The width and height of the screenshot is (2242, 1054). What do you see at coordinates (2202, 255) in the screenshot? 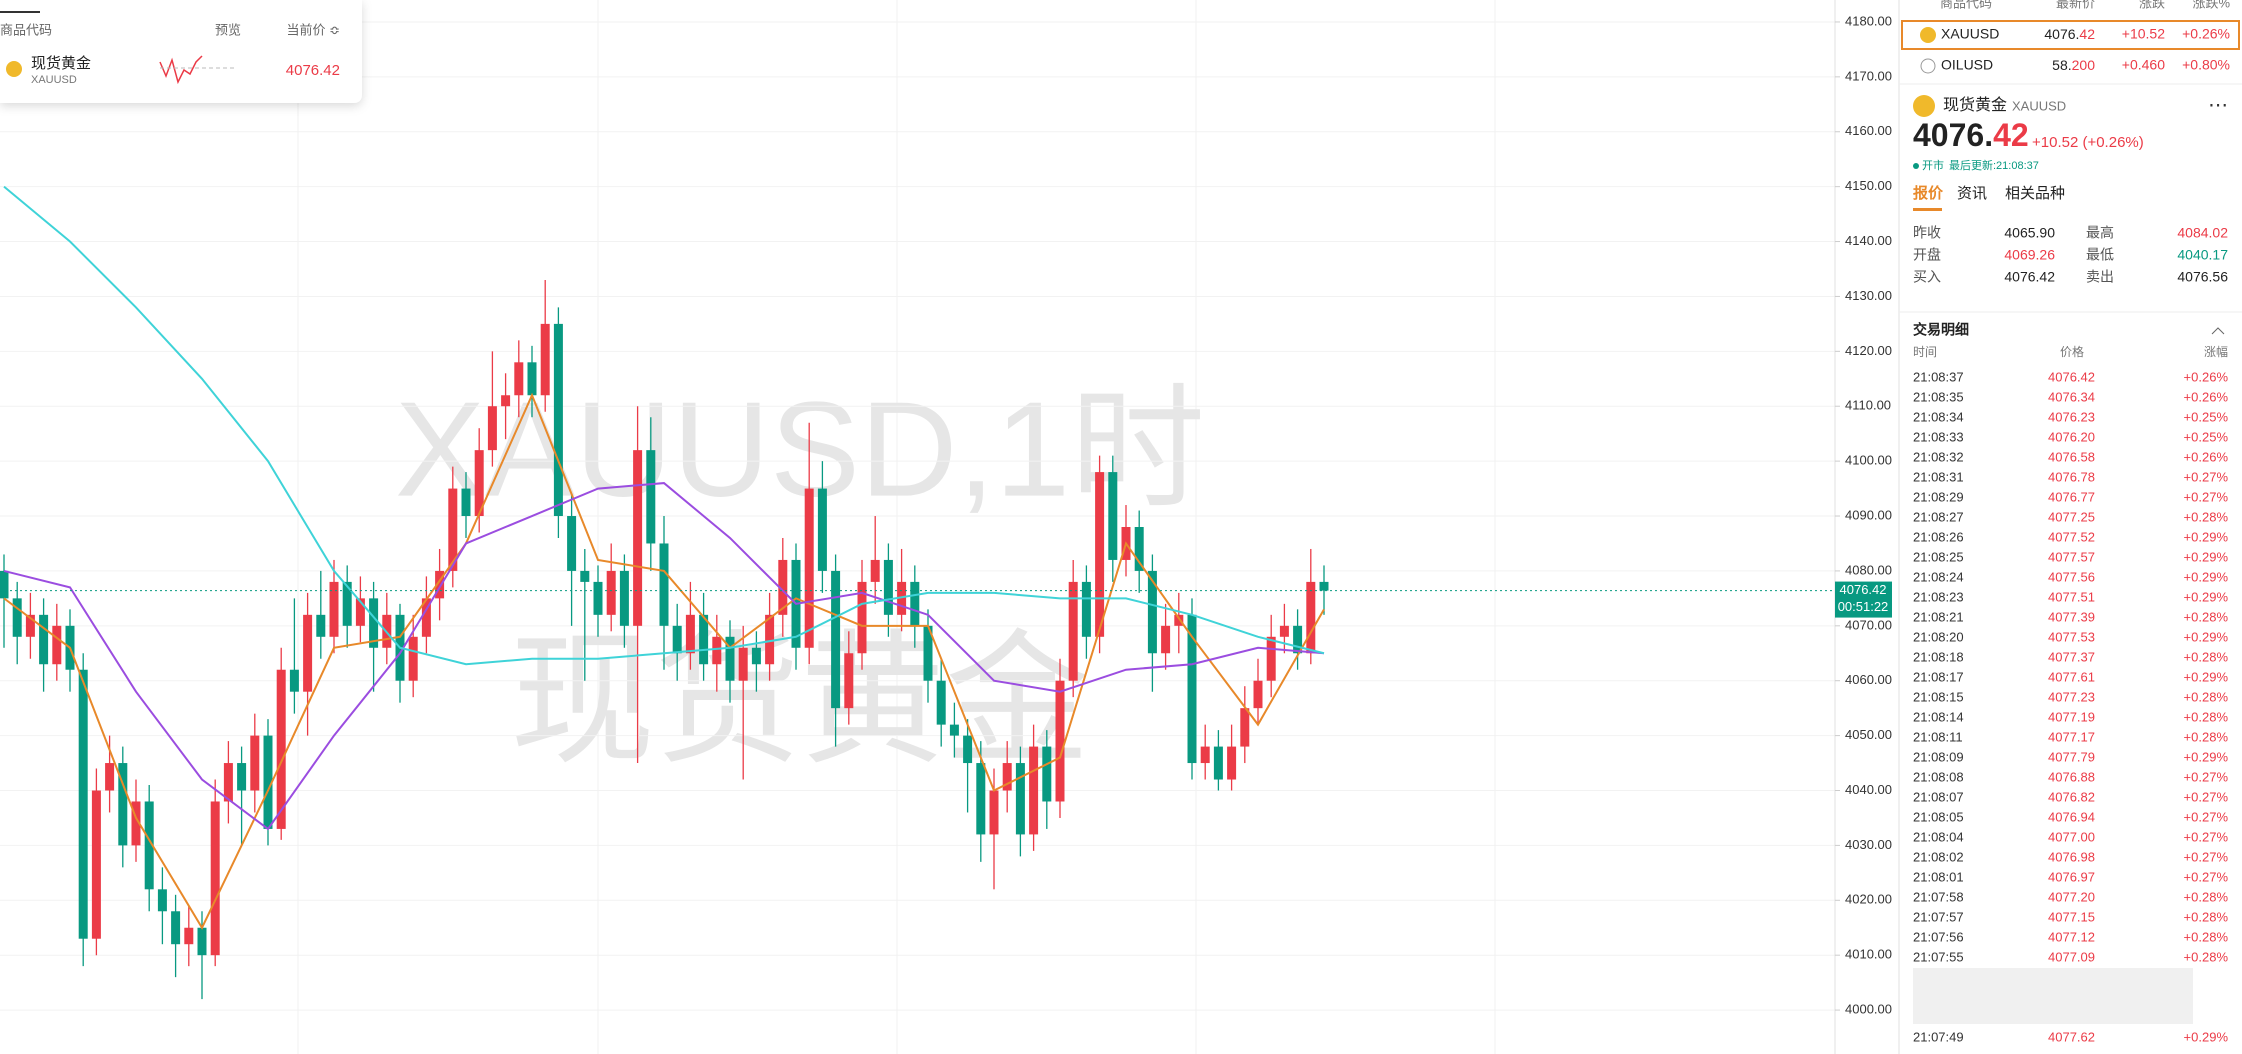
I see `stat-value: 4040.17` at bounding box center [2202, 255].